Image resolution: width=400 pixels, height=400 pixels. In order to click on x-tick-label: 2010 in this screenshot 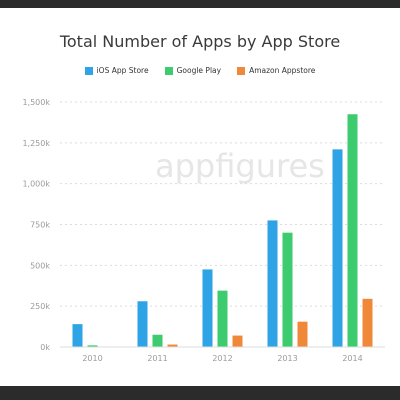, I will do `click(92, 358)`.